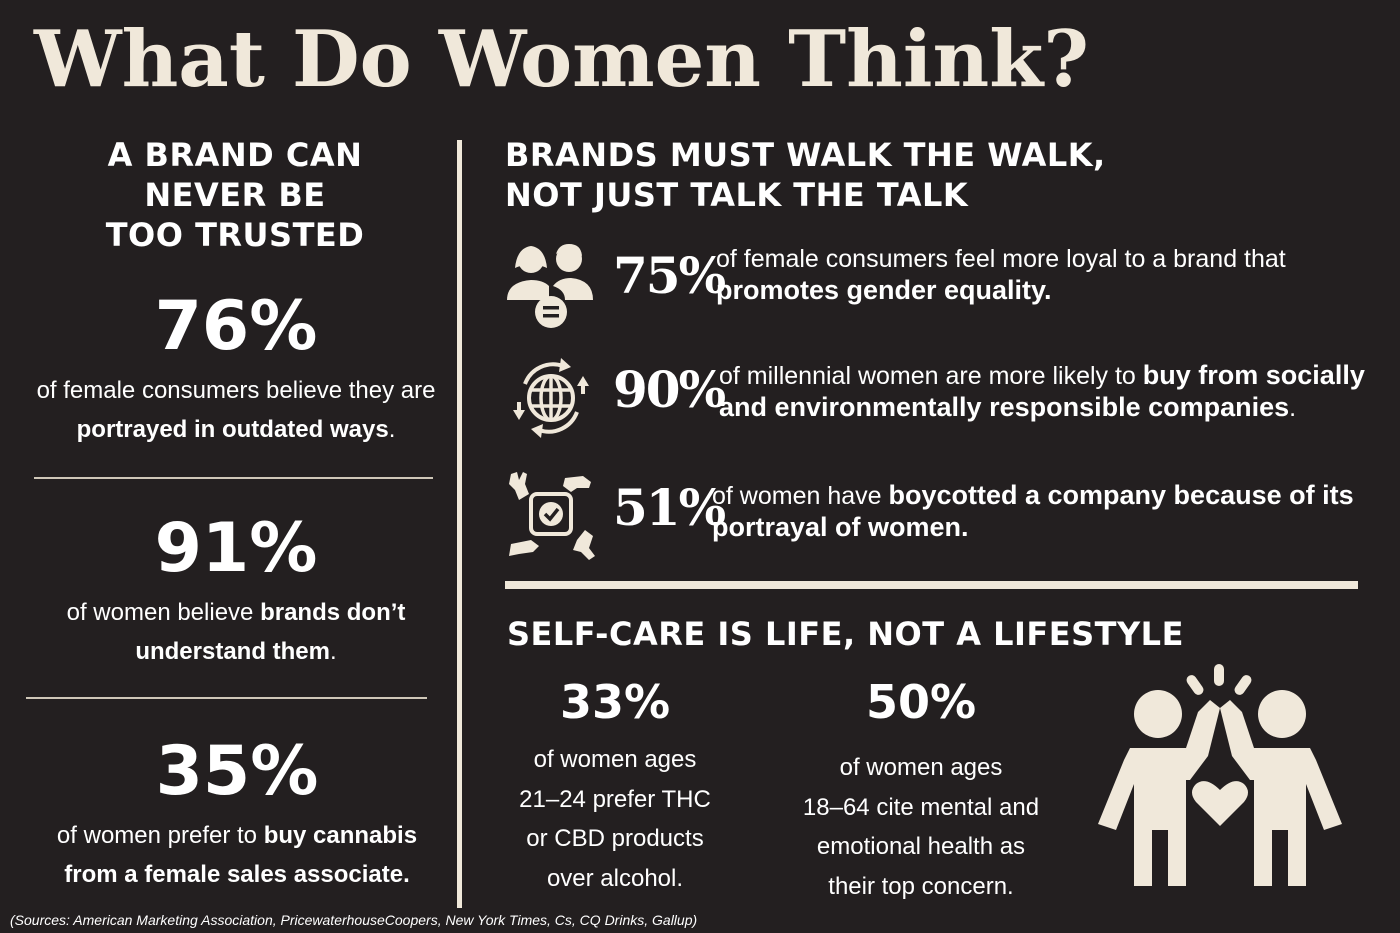 This screenshot has width=1400, height=933. What do you see at coordinates (615, 702) in the screenshot?
I see `stat-value: 33%` at bounding box center [615, 702].